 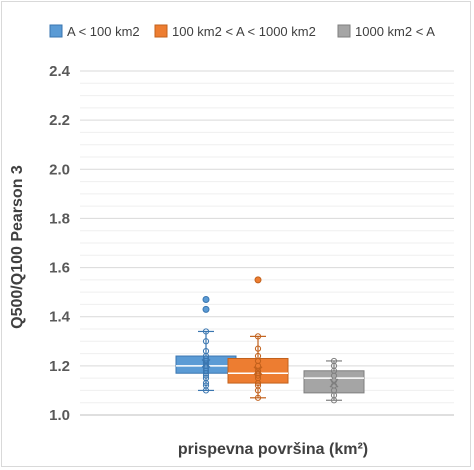 What do you see at coordinates (59, 268) in the screenshot?
I see `y-tick-label: 1.6` at bounding box center [59, 268].